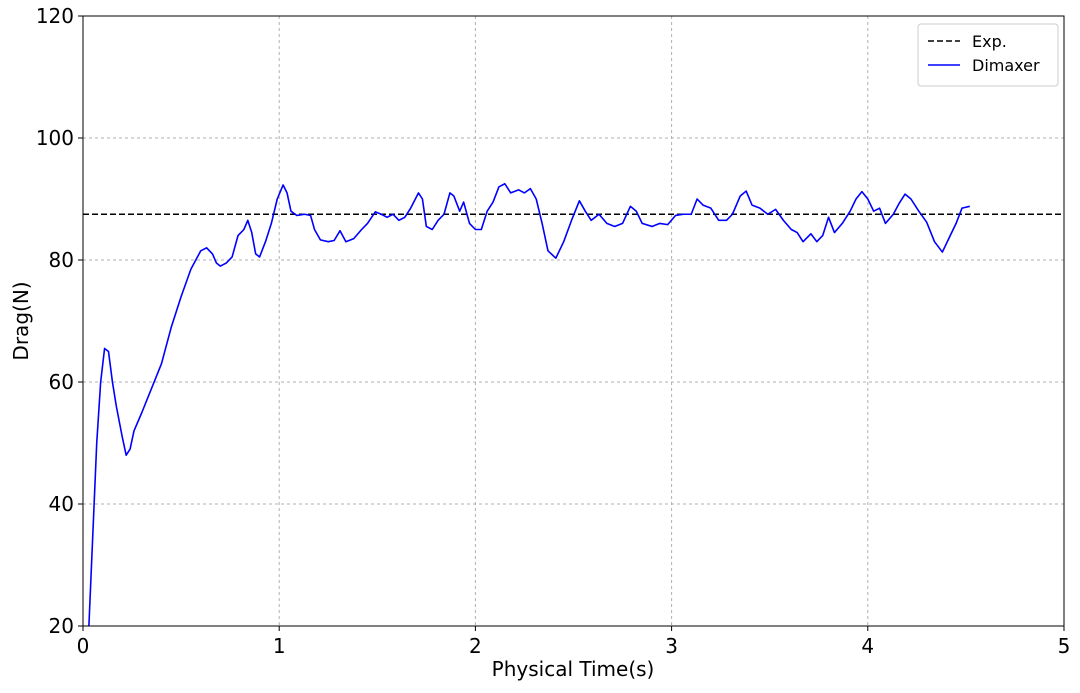 Image resolution: width=1080 pixels, height=693 pixels. What do you see at coordinates (279, 646) in the screenshot?
I see `x-tick-label: 1` at bounding box center [279, 646].